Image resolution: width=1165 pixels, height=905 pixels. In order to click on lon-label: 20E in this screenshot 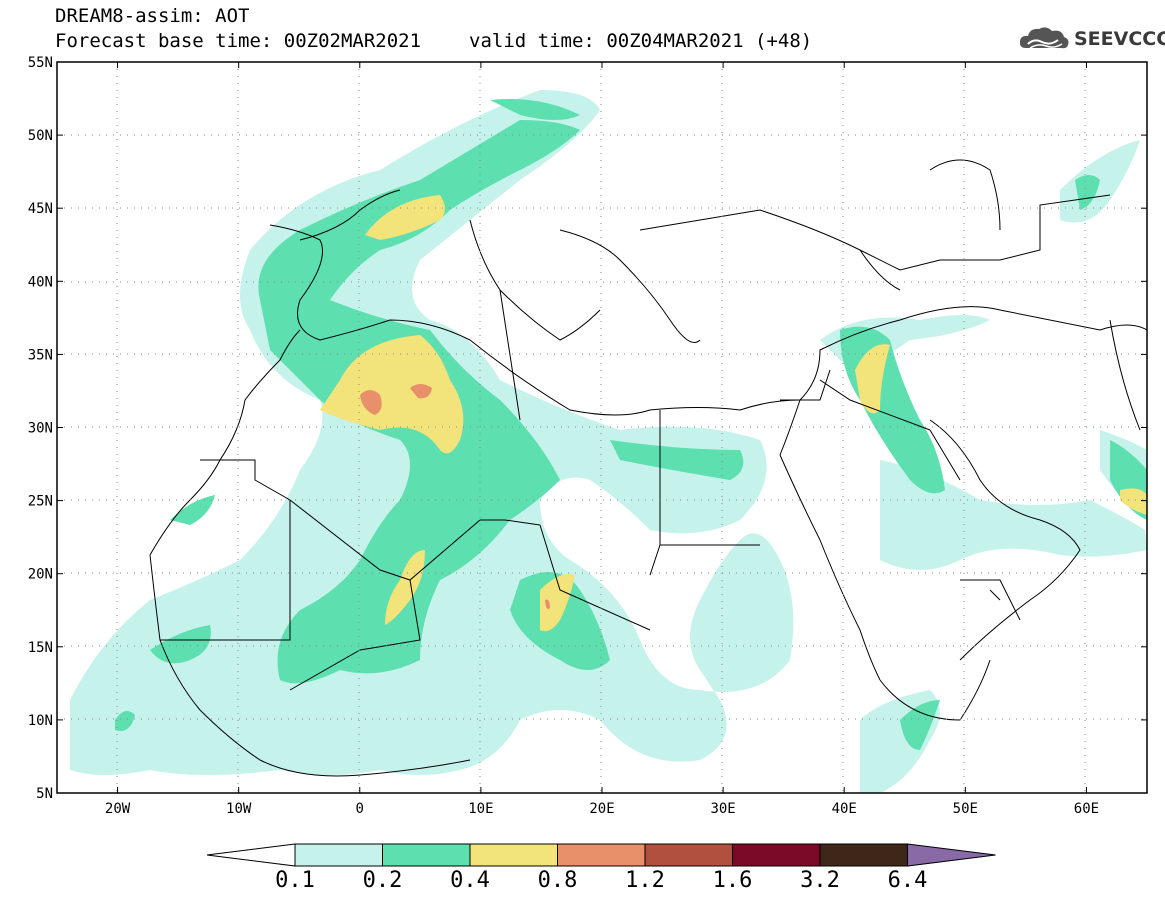, I will do `click(601, 809)`.